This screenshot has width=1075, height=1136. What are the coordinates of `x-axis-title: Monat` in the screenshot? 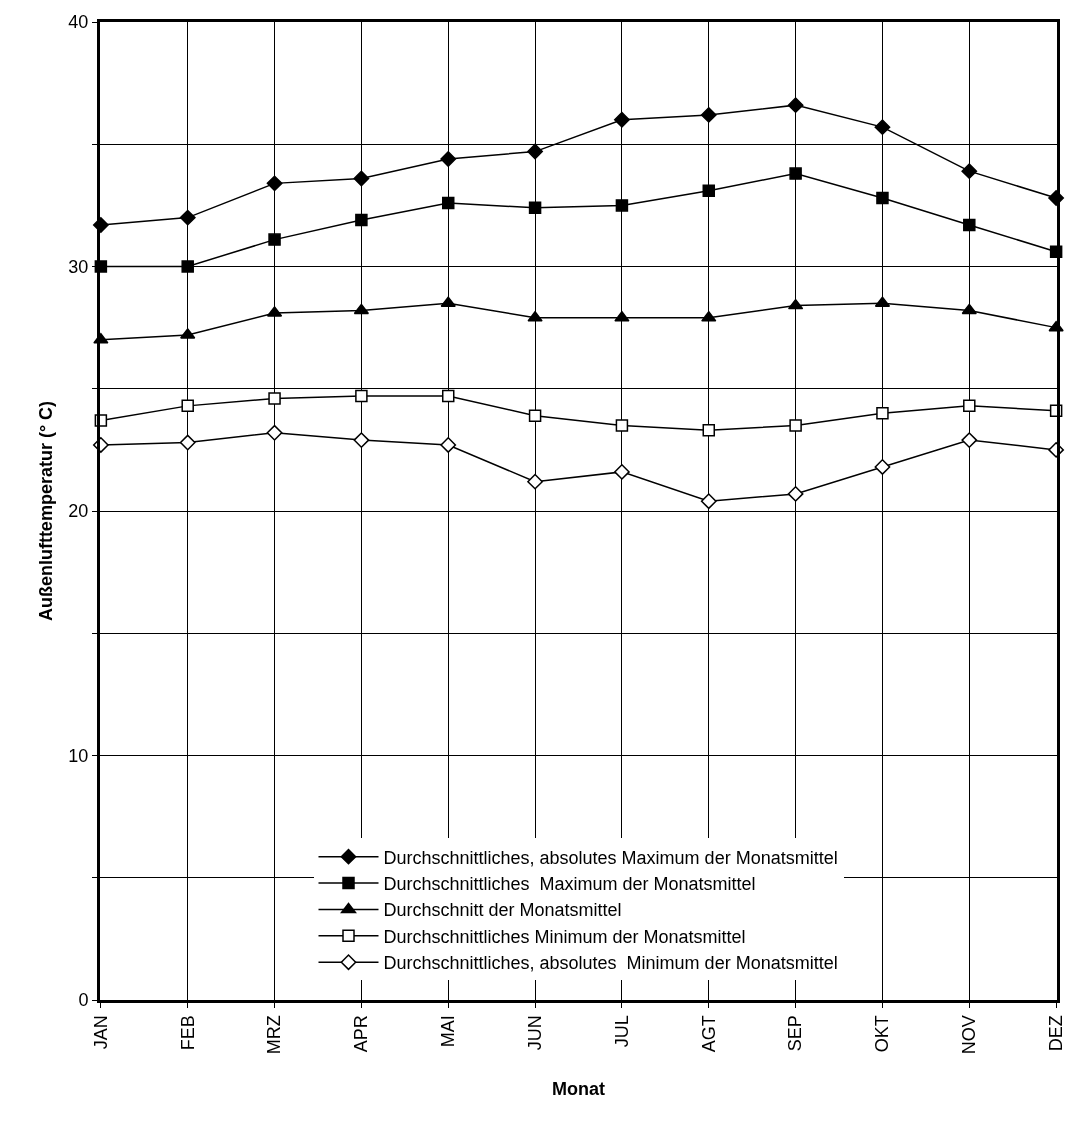 It's located at (578, 1089).